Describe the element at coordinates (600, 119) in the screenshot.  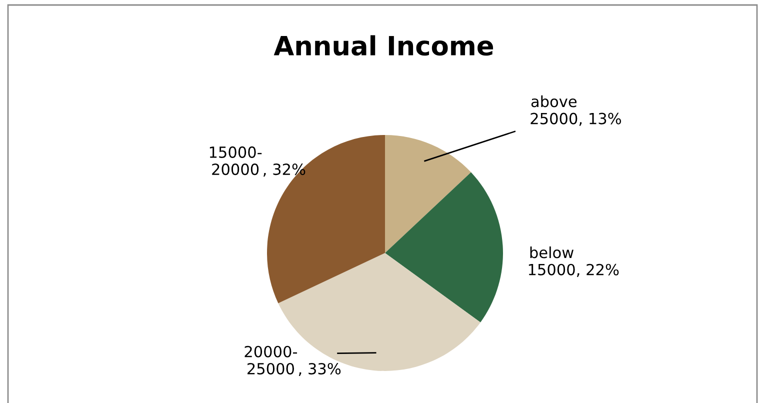
I see `data-label: , 13%` at that location.